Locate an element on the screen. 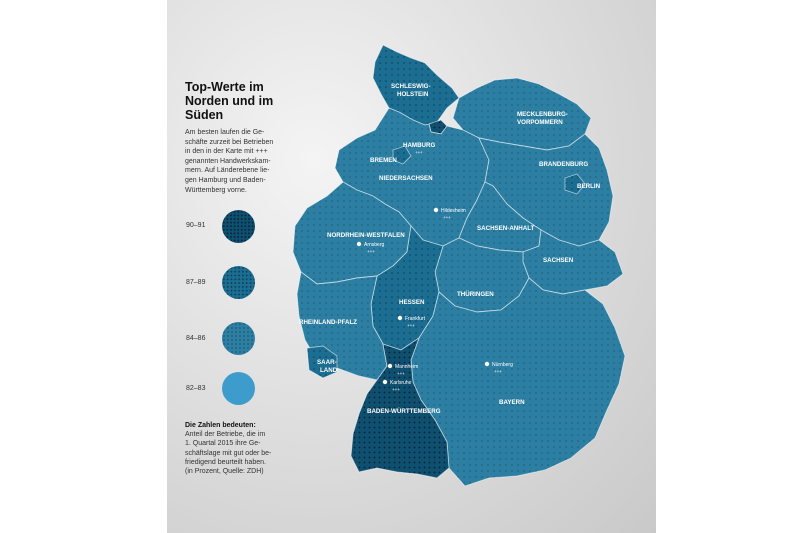 The image size is (800, 533). label-schleswig-holstein-2: HOLSTEIN is located at coordinates (413, 94).